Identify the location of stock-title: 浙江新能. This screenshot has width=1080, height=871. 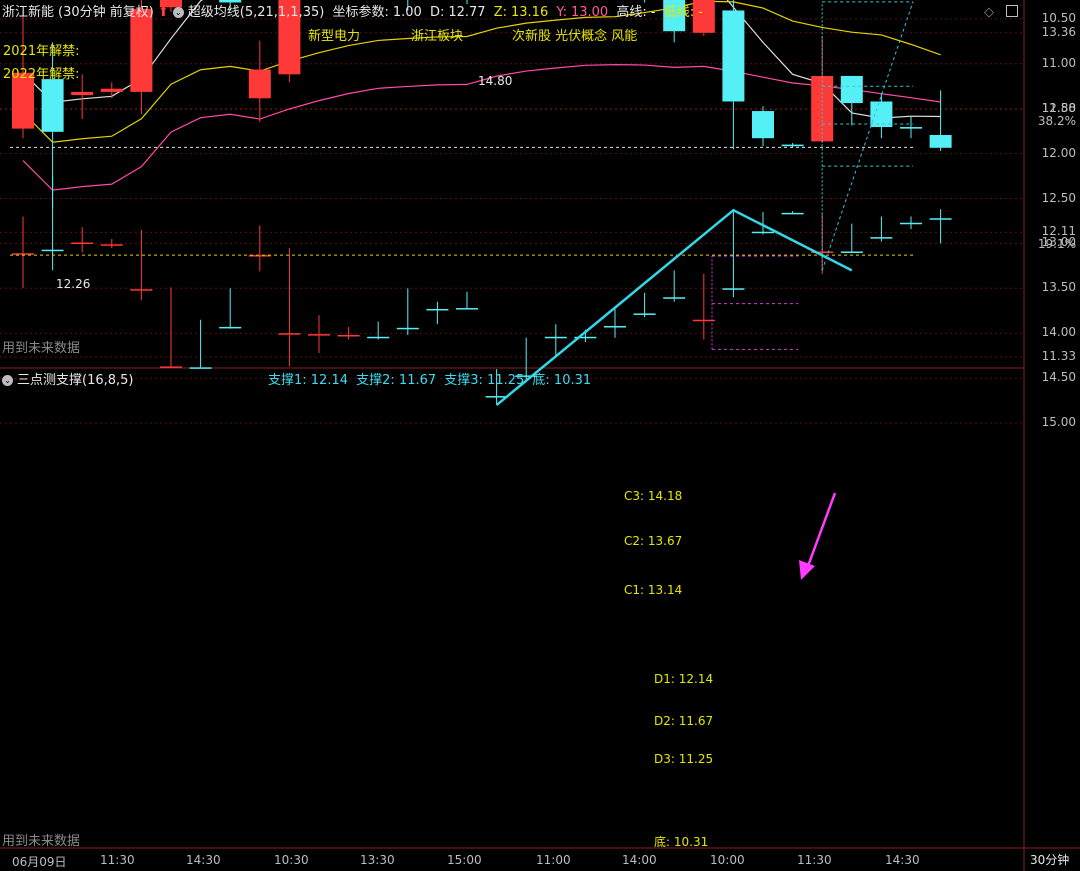
(28, 12).